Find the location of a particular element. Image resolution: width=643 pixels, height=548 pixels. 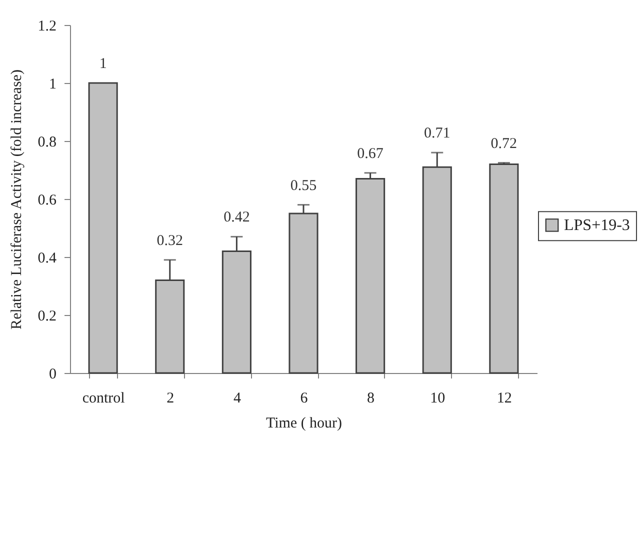

x-tick-label: 10 is located at coordinates (438, 398).